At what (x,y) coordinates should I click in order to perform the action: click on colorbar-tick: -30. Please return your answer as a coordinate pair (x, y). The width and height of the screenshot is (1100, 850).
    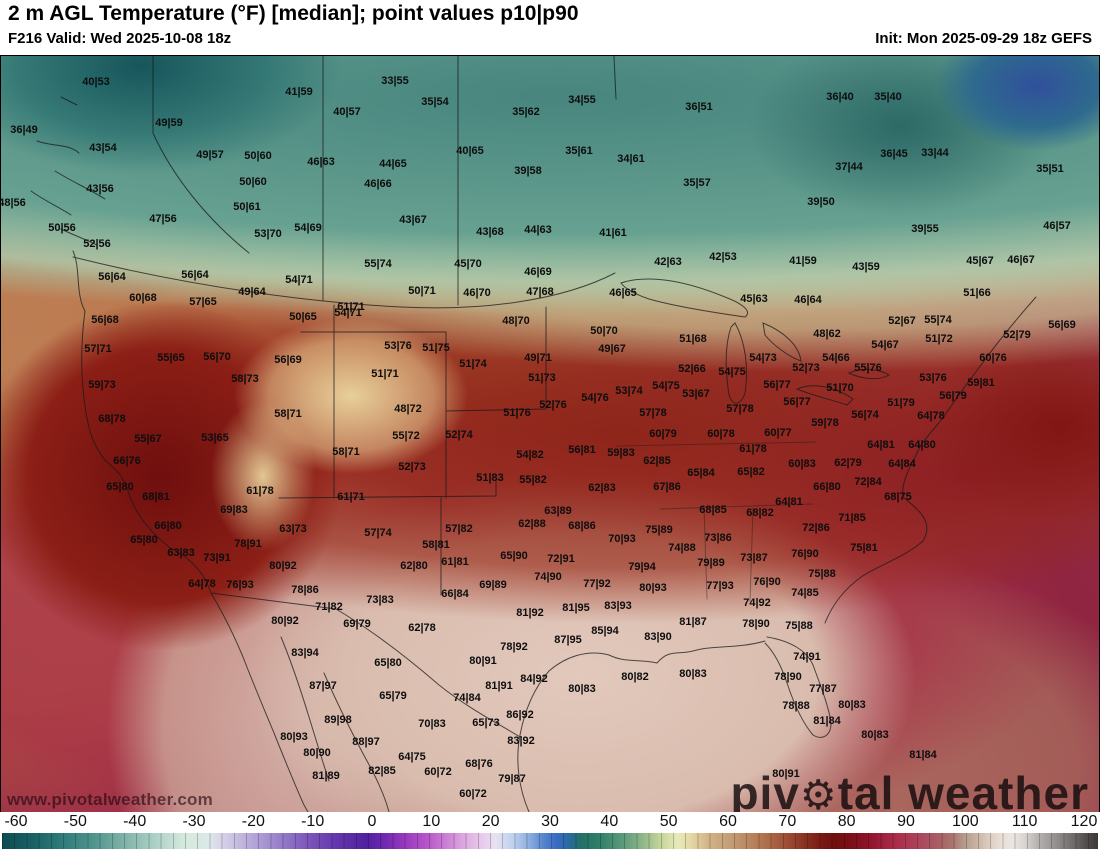
    Looking at the image, I should click on (194, 821).